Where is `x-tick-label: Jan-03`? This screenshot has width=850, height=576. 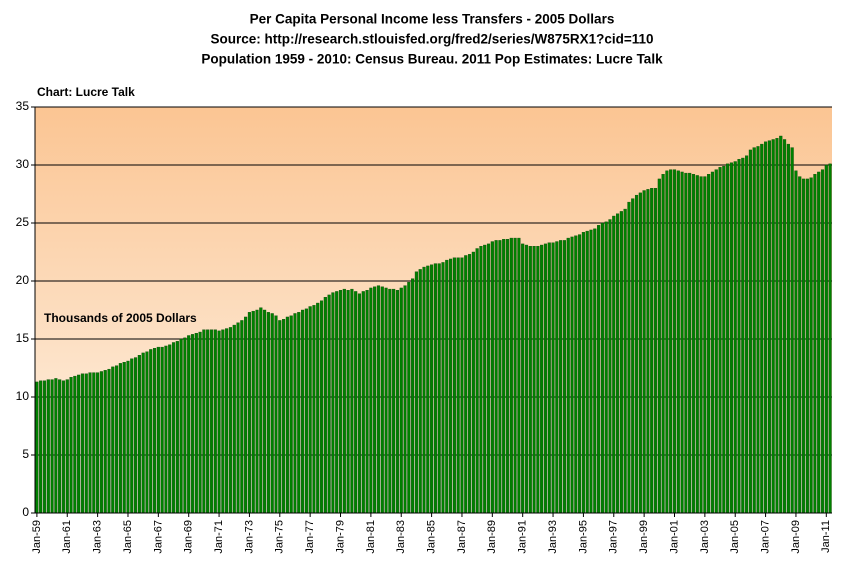 x-tick-label: Jan-03 is located at coordinates (705, 537).